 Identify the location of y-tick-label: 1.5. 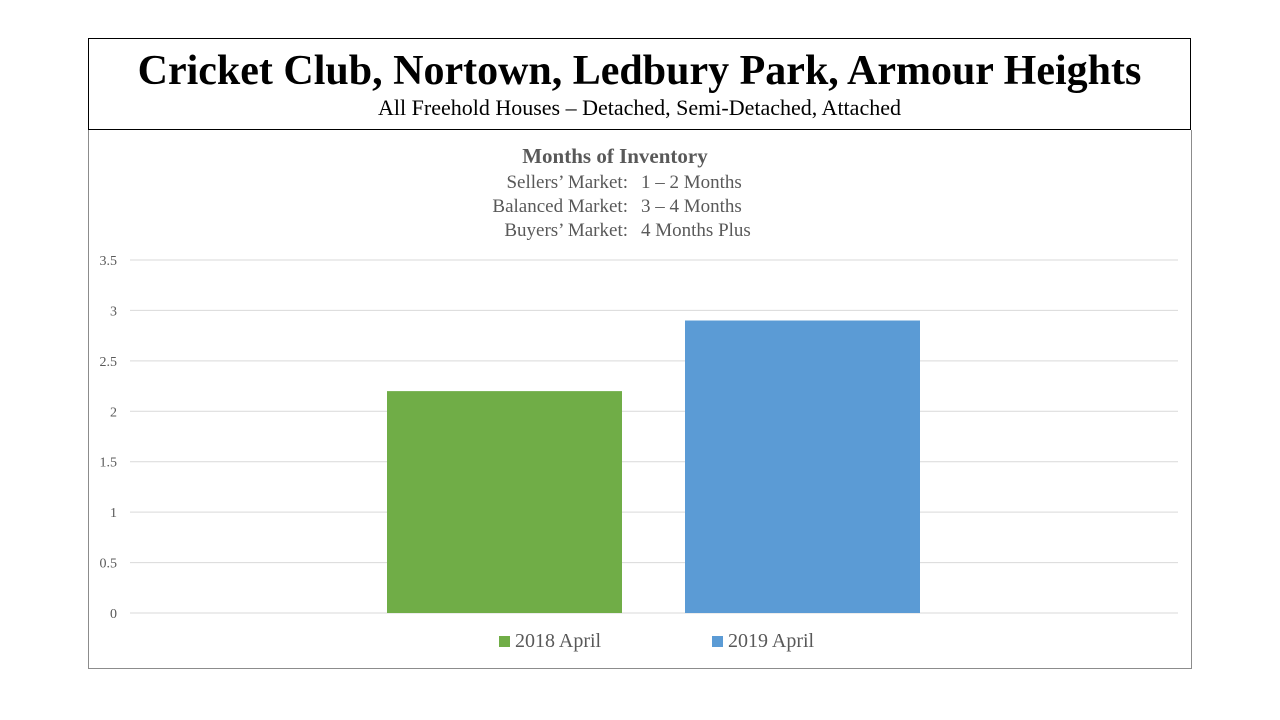
(109, 463).